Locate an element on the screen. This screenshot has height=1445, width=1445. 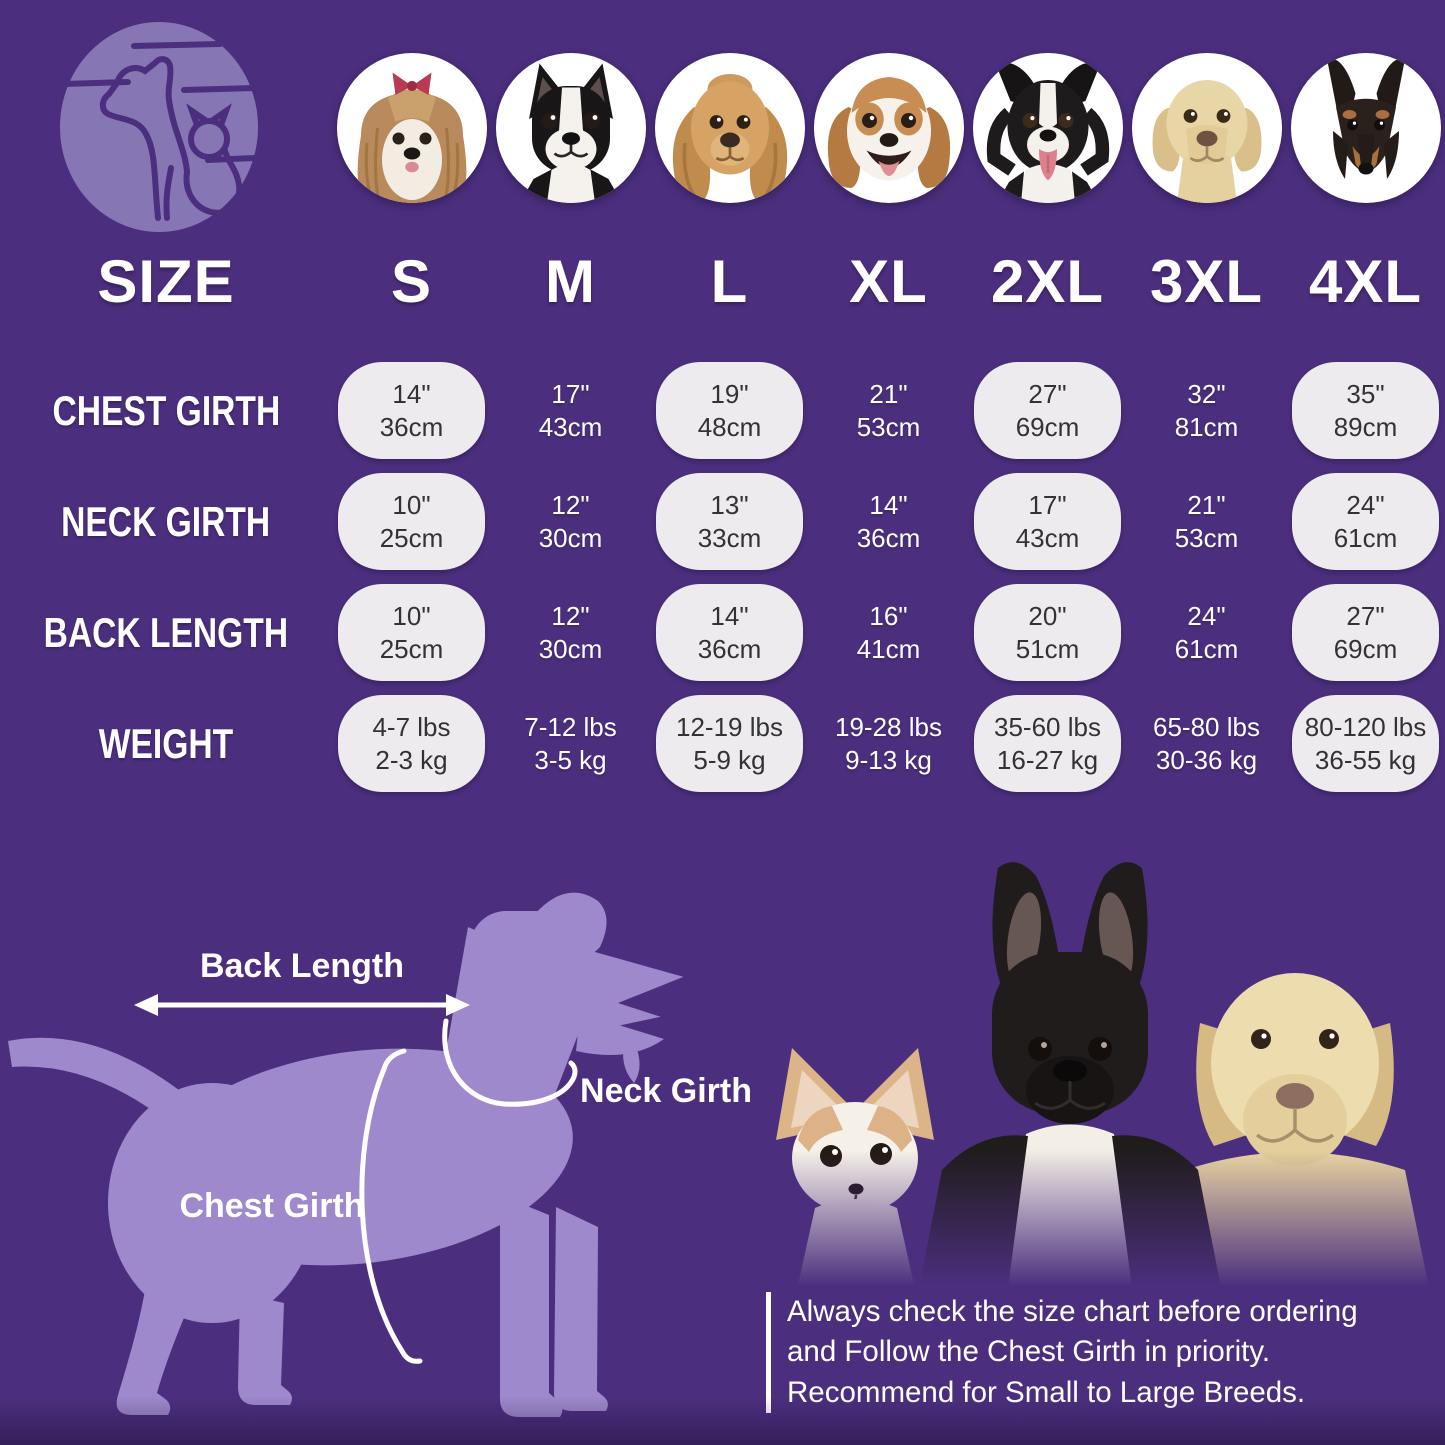
note-line: and Follow the Chest Girth in priority. is located at coordinates (1029, 1352).